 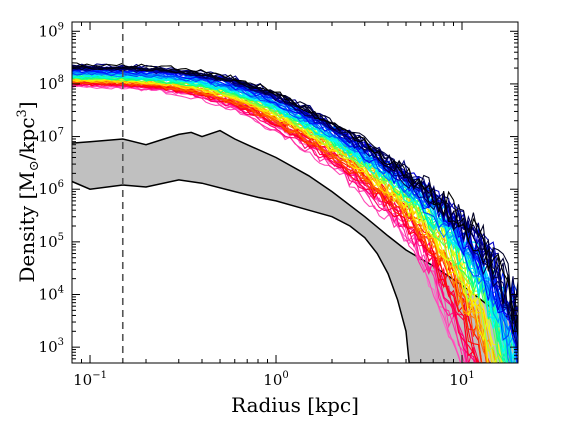 What do you see at coordinates (461, 379) in the screenshot?
I see `x-tick-label: 10¹` at bounding box center [461, 379].